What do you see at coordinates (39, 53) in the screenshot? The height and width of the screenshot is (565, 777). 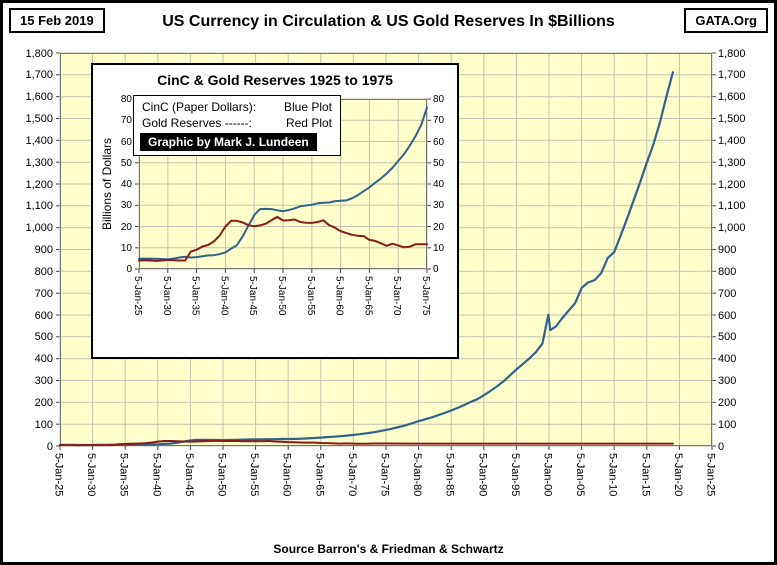 I see `y-tick-label-left: 1,800` at bounding box center [39, 53].